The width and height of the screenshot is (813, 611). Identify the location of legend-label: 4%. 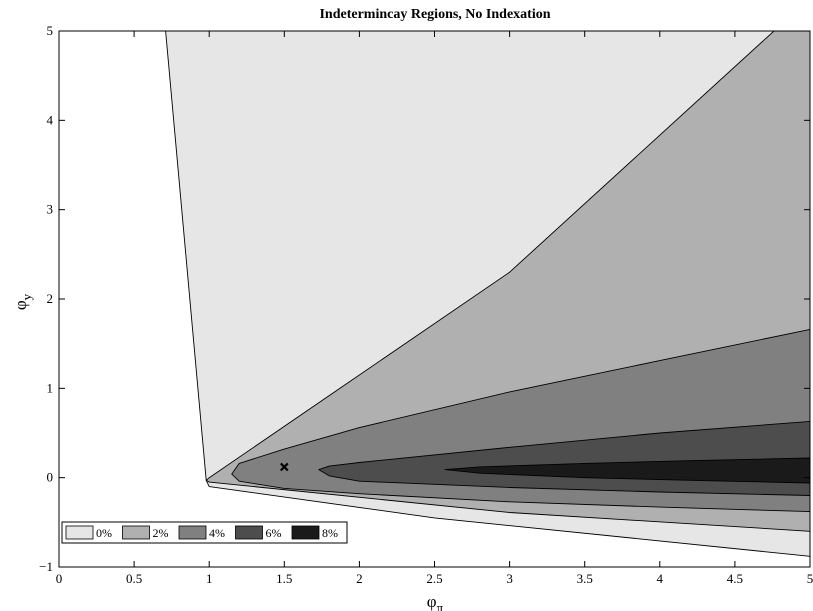
(217, 533).